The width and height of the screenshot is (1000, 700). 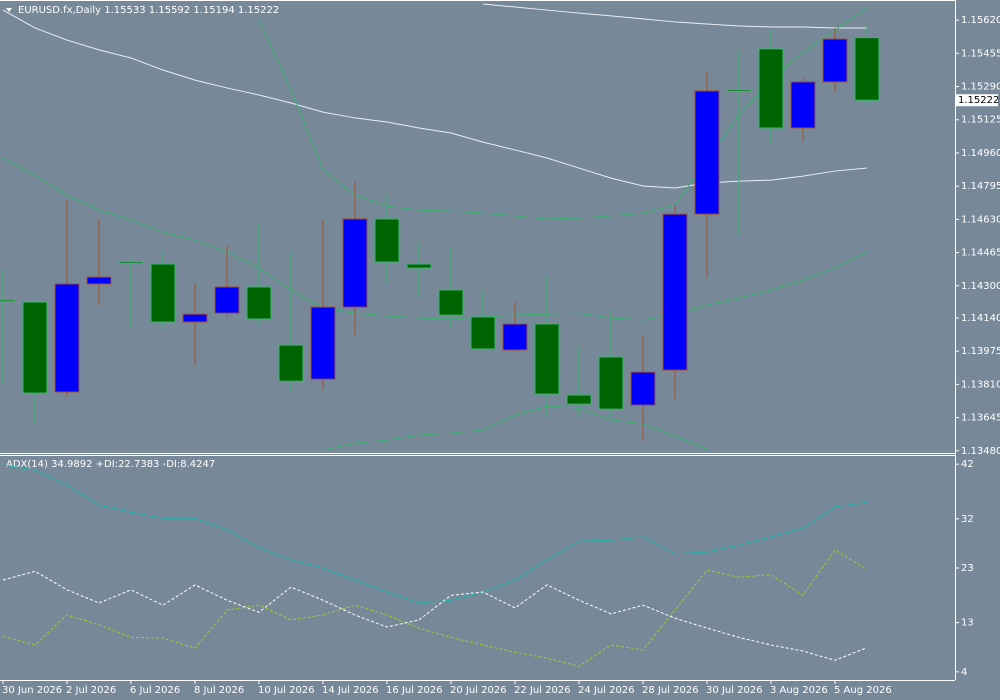 What do you see at coordinates (734, 690) in the screenshot?
I see `x-tick-label: 30 Jul 2026` at bounding box center [734, 690].